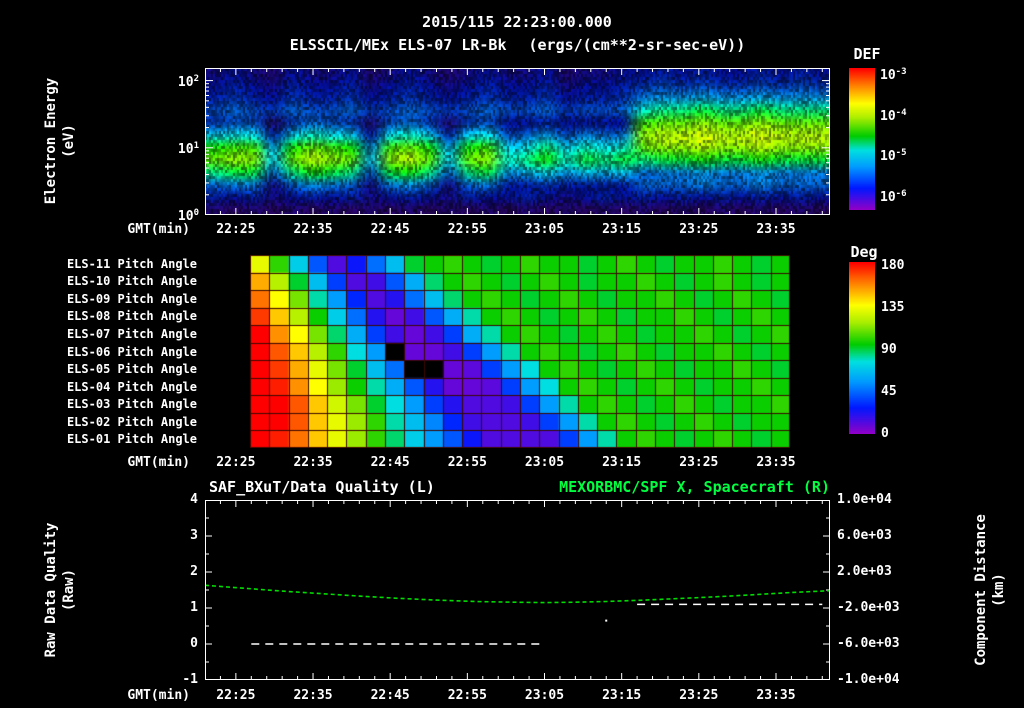 The height and width of the screenshot is (708, 1024). Describe the element at coordinates (467, 695) in the screenshot. I see `x-tick-quality-3: 22:55` at that location.